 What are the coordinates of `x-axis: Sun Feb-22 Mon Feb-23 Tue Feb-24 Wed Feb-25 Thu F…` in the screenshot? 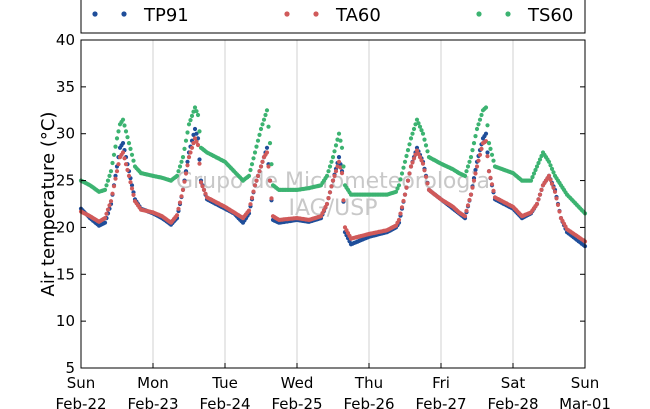 It's located at (333, 386).